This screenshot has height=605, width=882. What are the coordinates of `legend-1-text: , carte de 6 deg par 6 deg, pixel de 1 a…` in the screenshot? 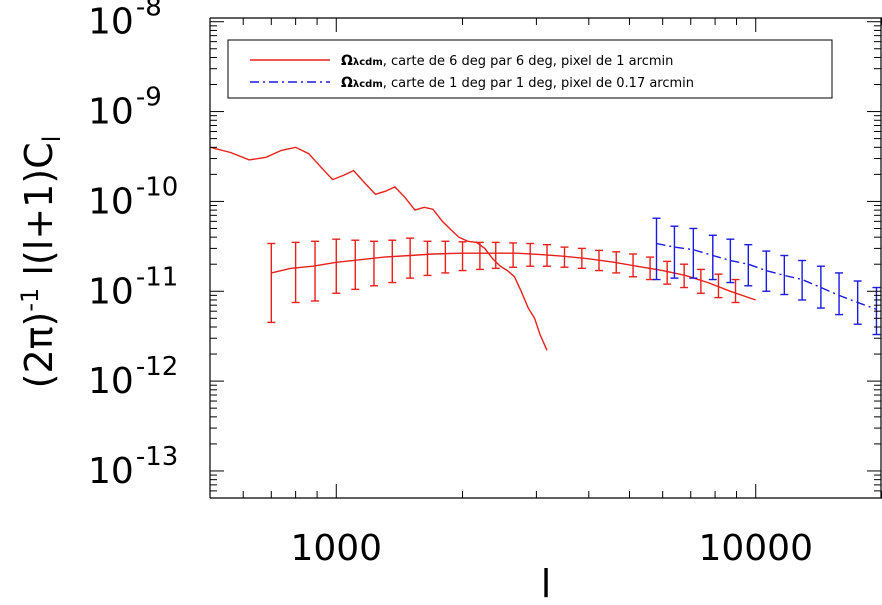 It's located at (528, 61).